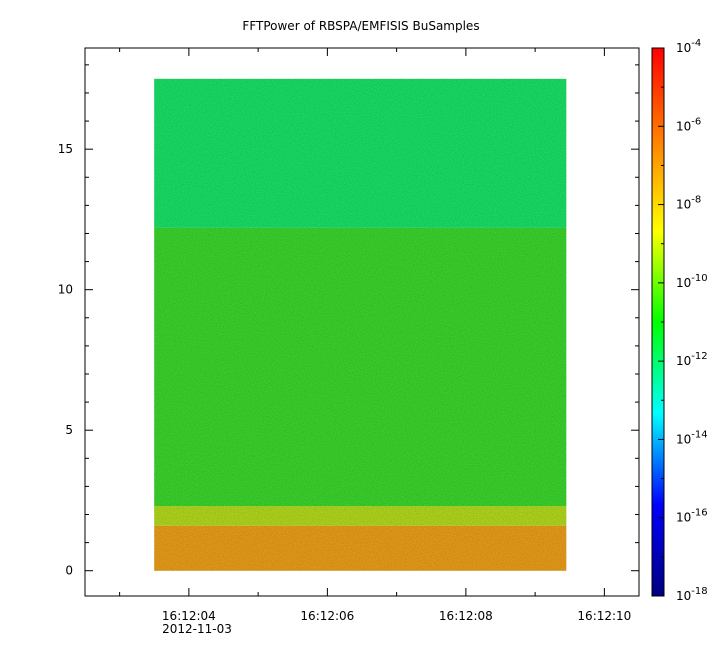 The width and height of the screenshot is (724, 656). I want to click on colorbar-tick-label: 10⁻¹⁶, so click(692, 516).